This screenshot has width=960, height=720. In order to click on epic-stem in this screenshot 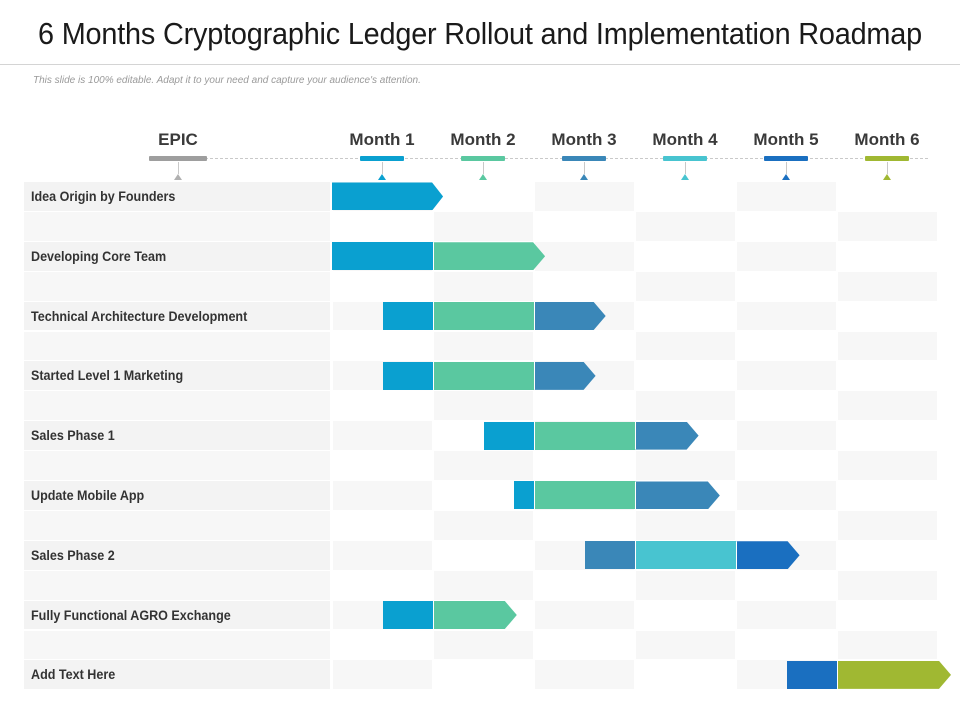, I will do `click(178, 168)`.